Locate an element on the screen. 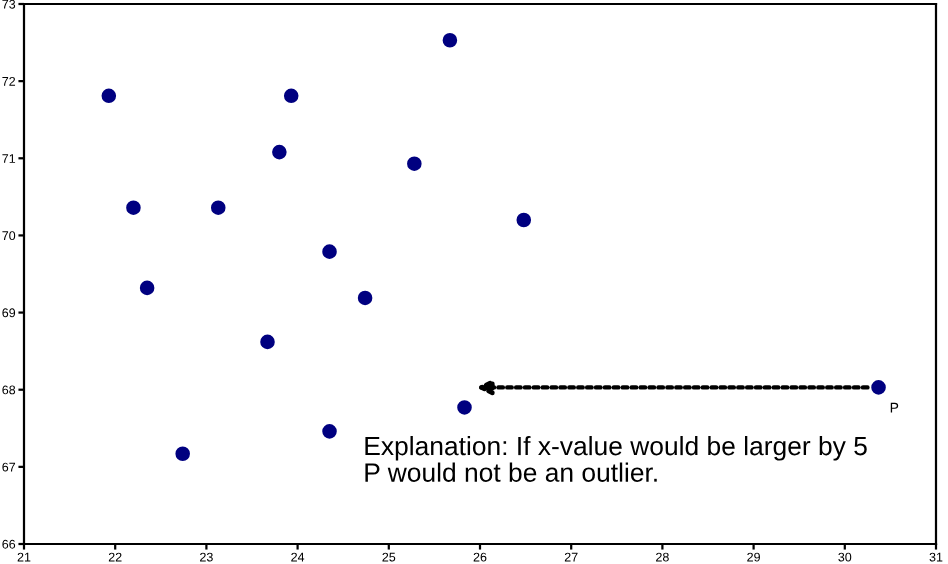  annotation: Explanation: If x-value would be larger by 5 P would not be an outlier. is located at coordinates (616, 459).